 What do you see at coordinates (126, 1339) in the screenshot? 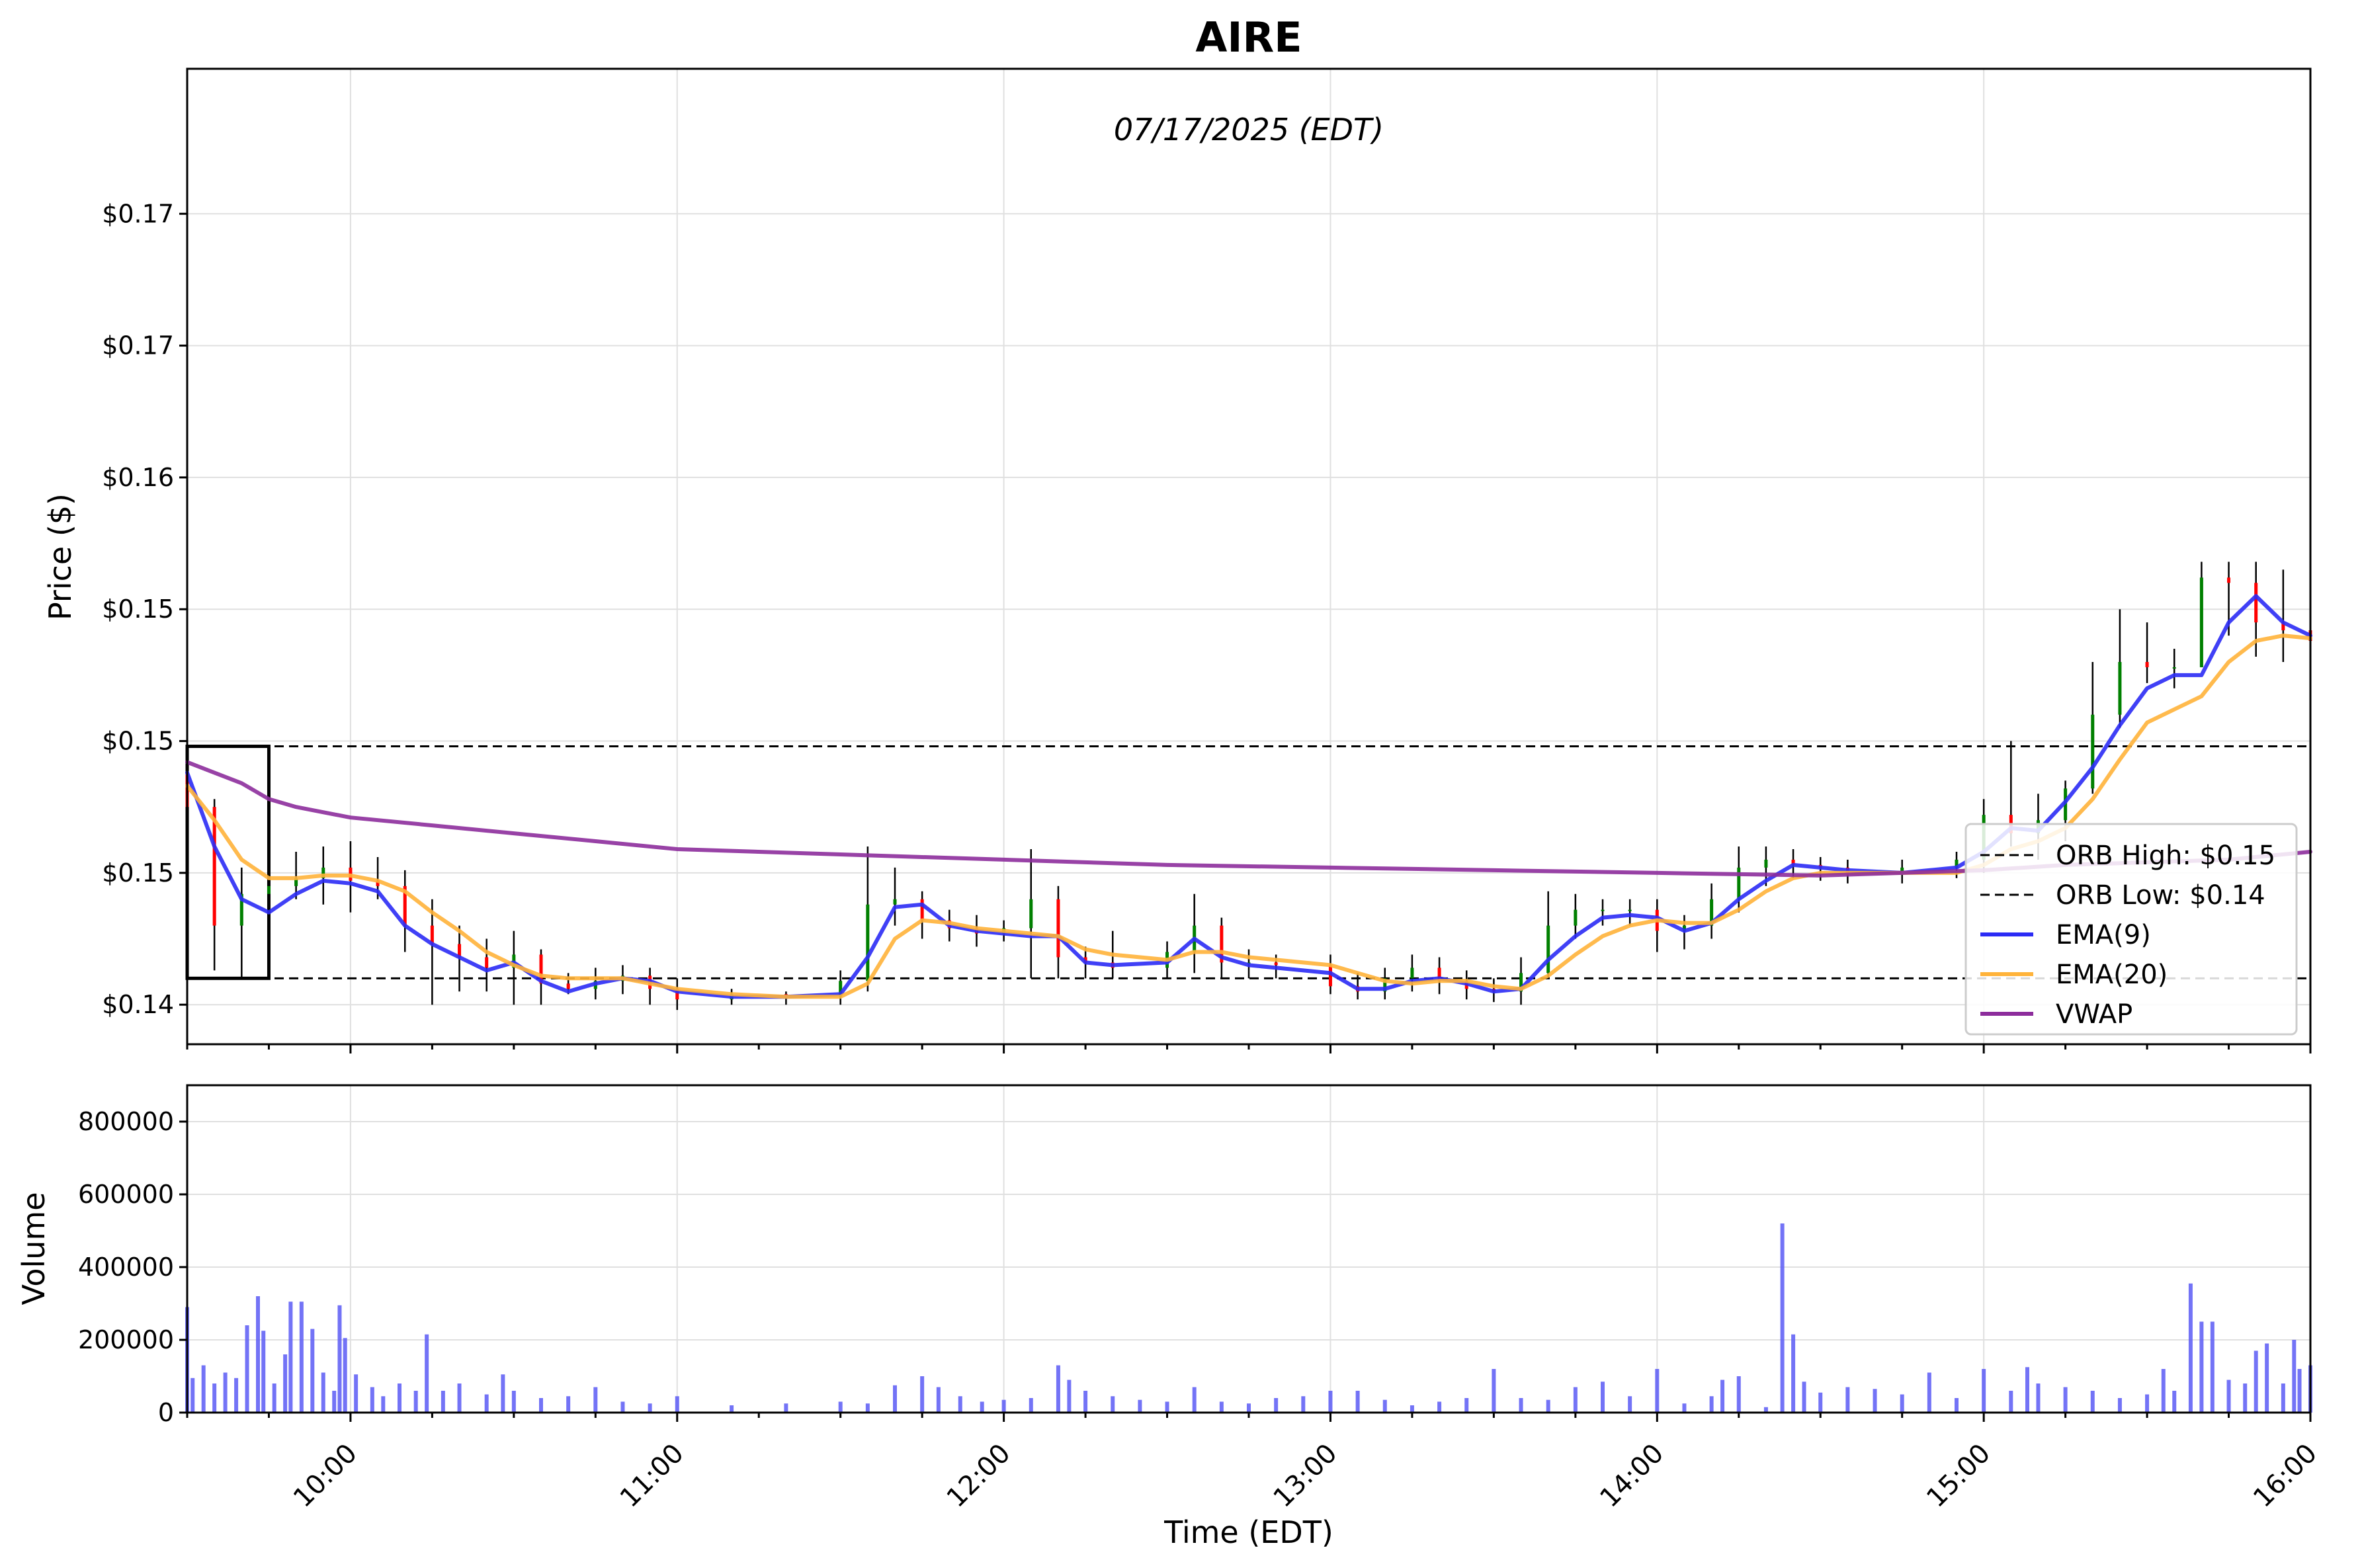
I see `volume-tick-label: 200000` at bounding box center [126, 1339].